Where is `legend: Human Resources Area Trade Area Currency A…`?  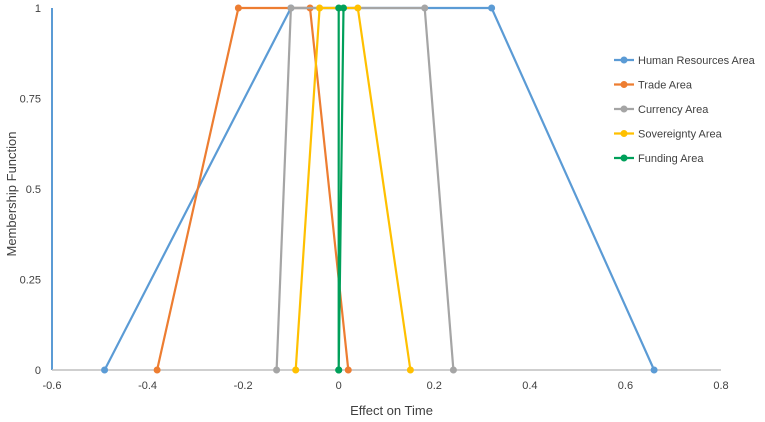
legend: Human Resources Area Trade Area Currency A… is located at coordinates (685, 110).